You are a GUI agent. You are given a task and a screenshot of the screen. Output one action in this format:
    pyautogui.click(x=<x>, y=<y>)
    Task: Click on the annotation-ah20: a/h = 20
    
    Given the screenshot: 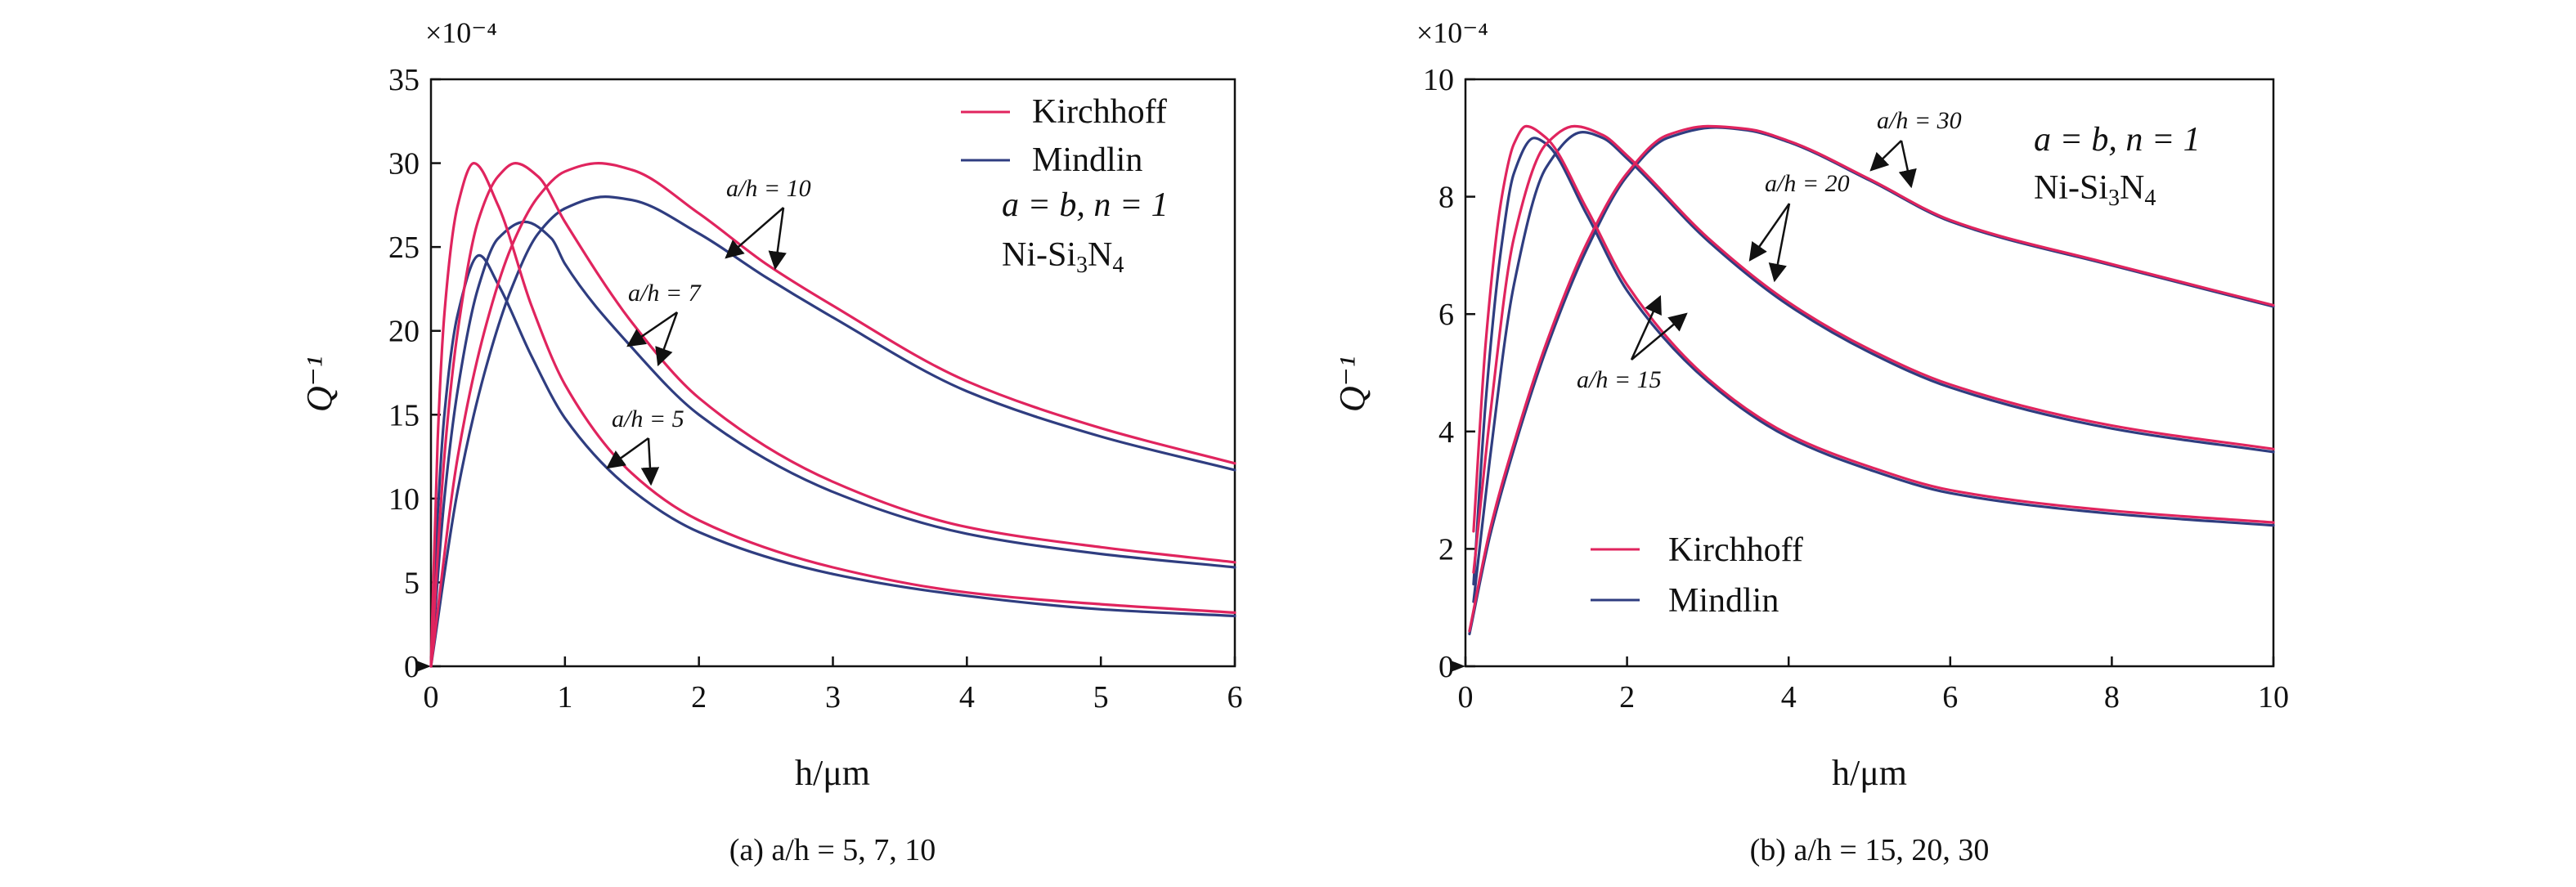 What is the action you would take?
    pyautogui.click(x=1807, y=183)
    